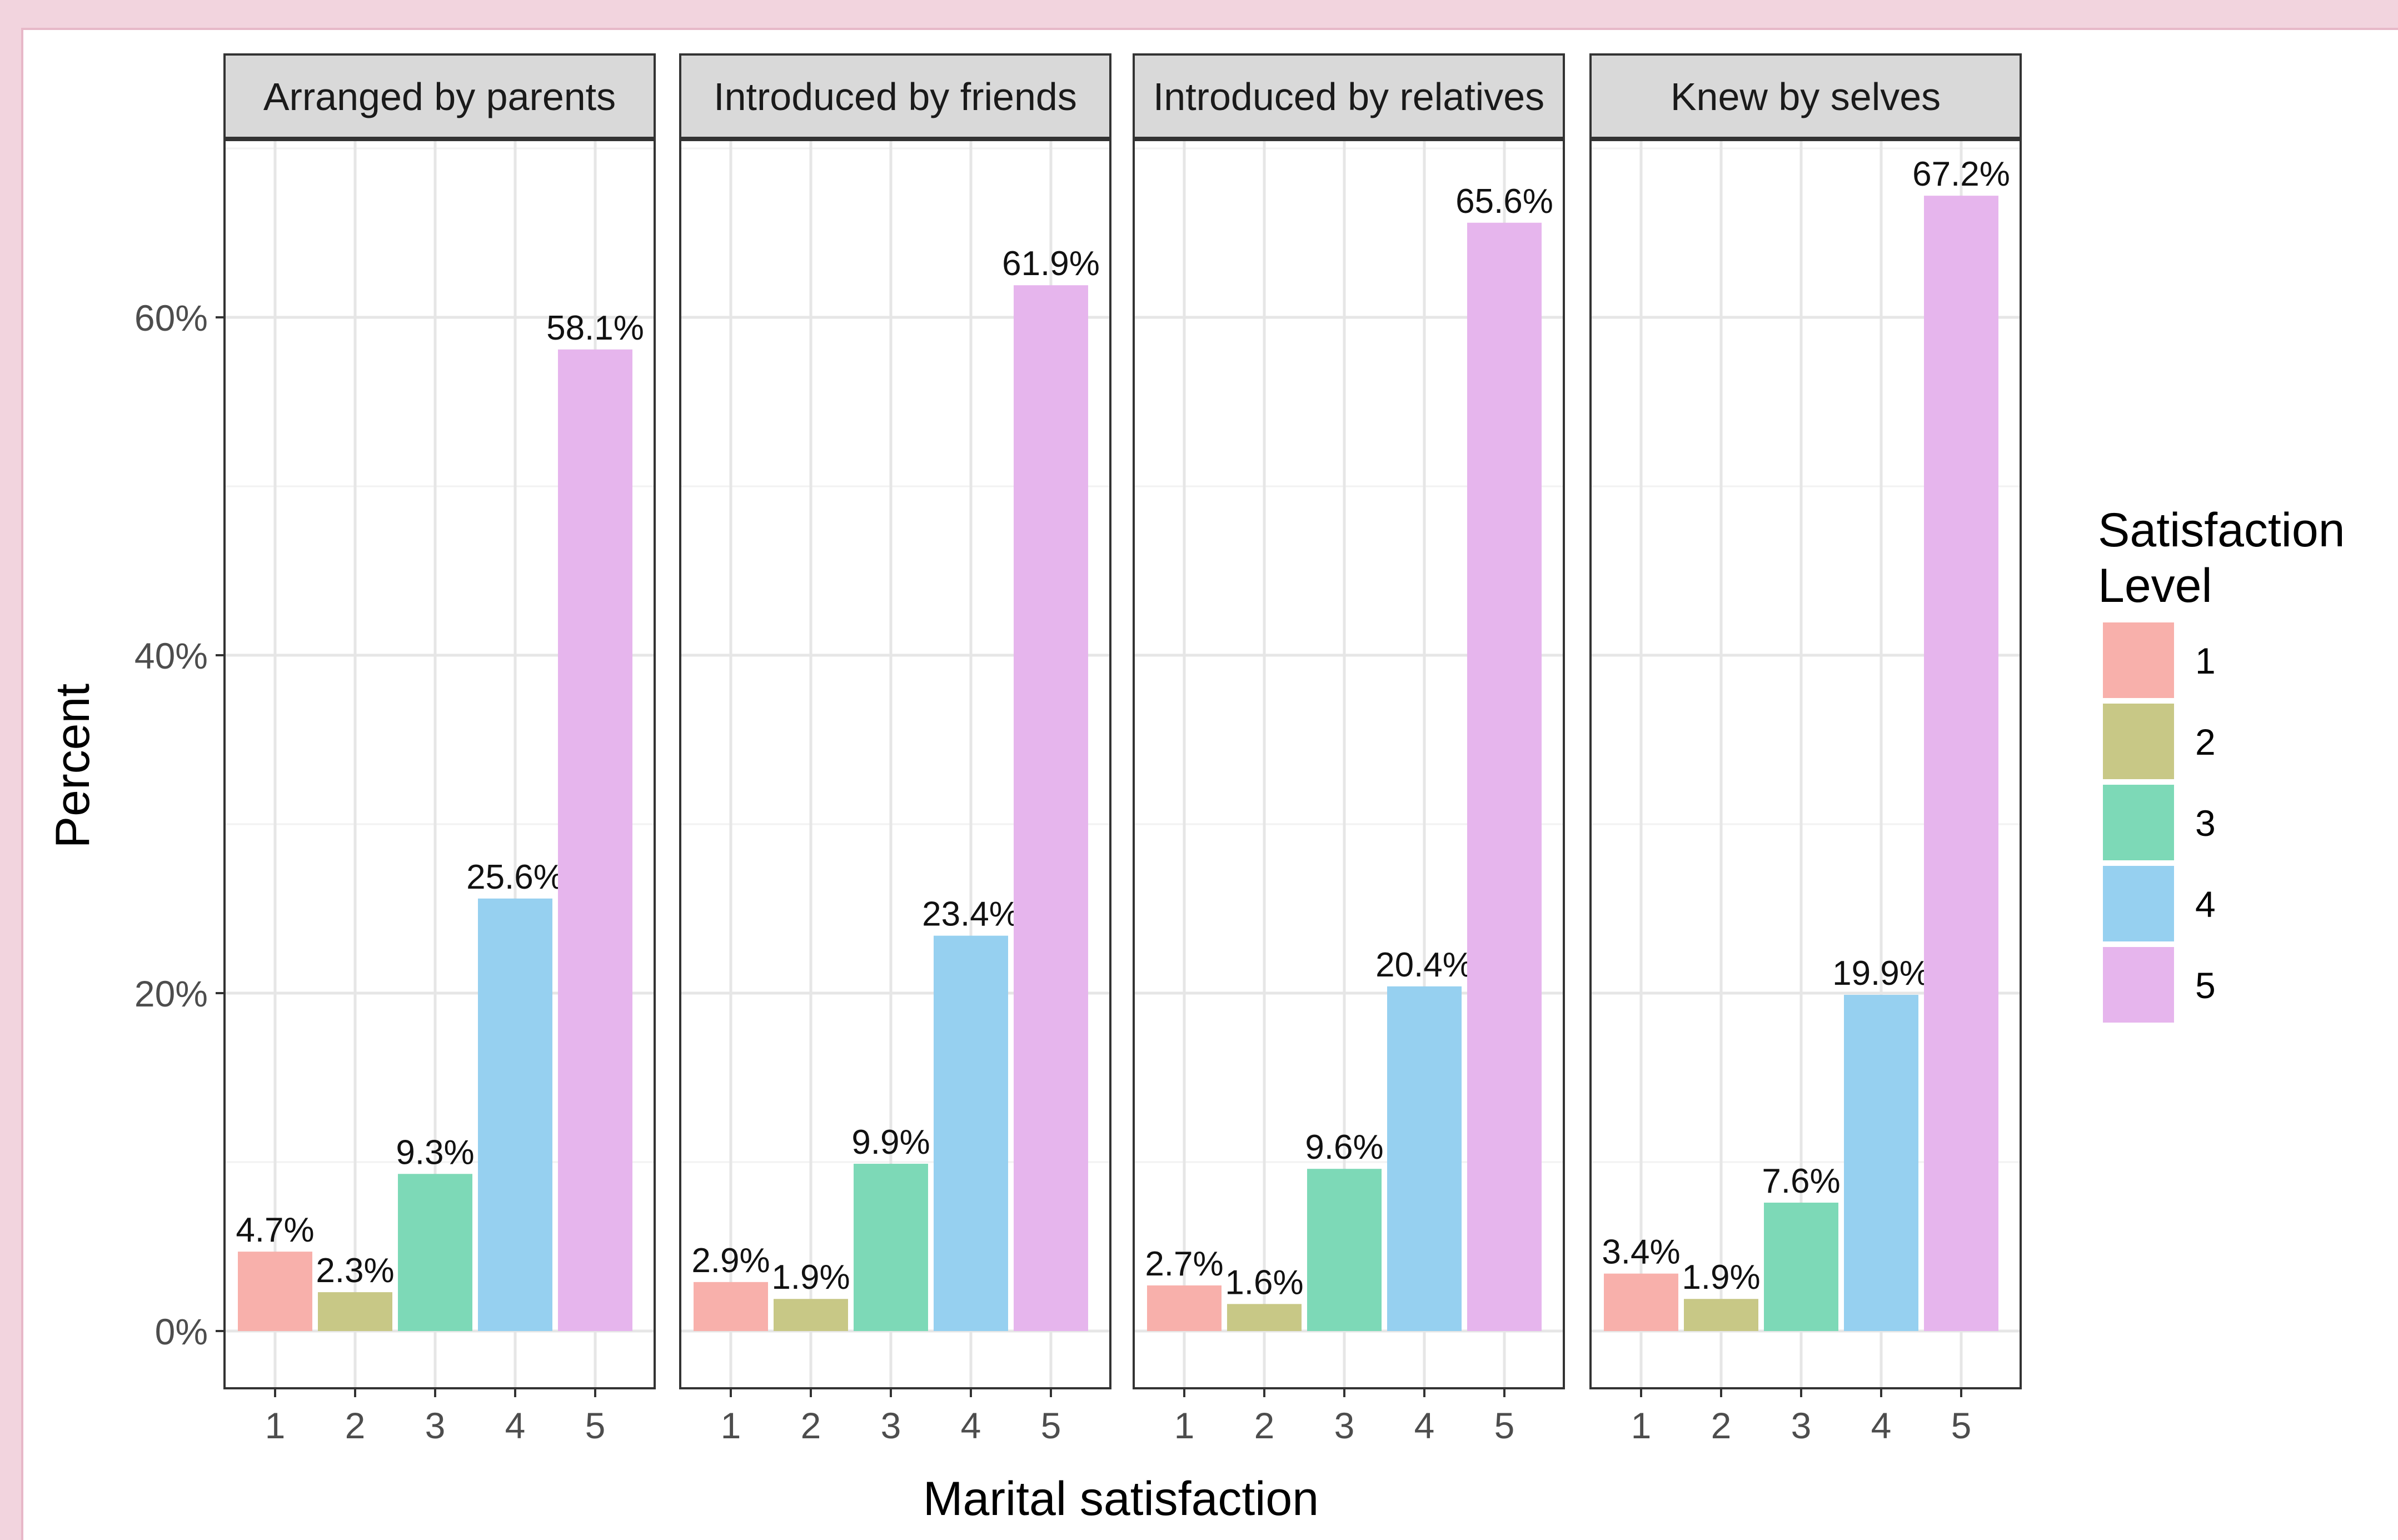 The width and height of the screenshot is (2398, 1540). I want to click on bar-value-label: 2.3%, so click(355, 1271).